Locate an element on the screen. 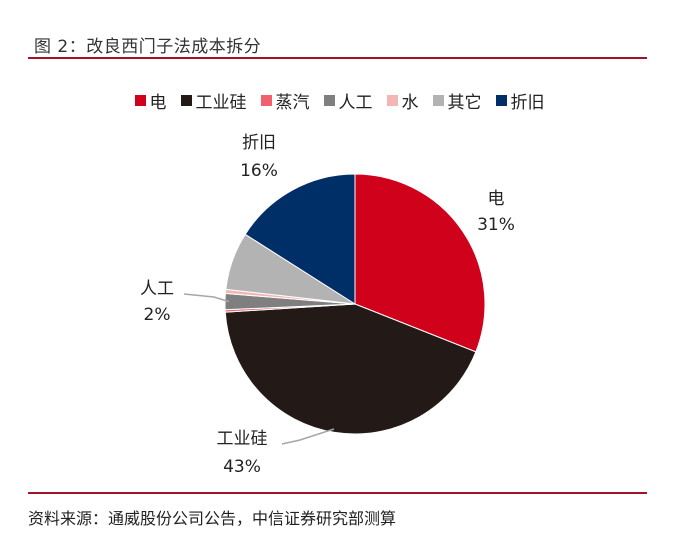 This screenshot has height=543, width=679. slice-pct-depreciation: 16% is located at coordinates (259, 171).